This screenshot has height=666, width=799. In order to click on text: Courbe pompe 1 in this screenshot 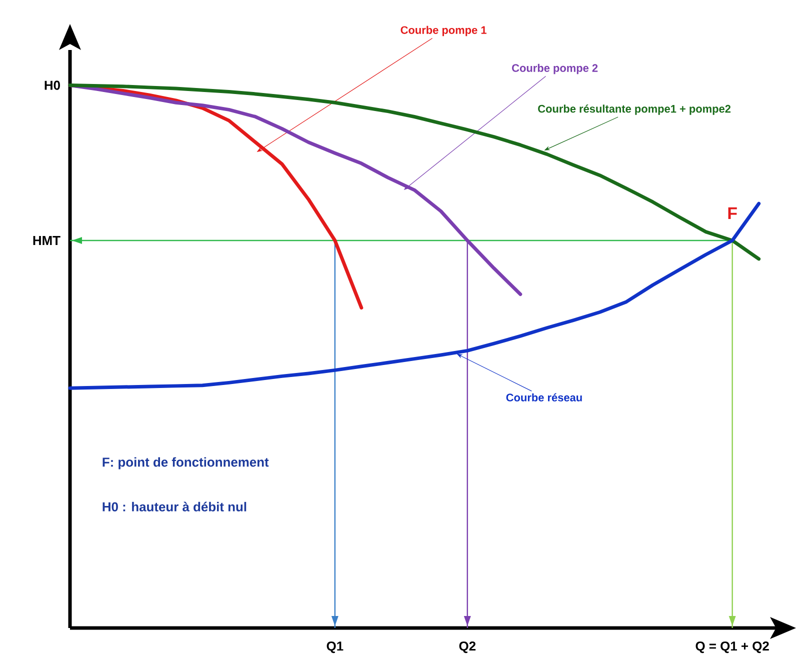, I will do `click(443, 31)`.